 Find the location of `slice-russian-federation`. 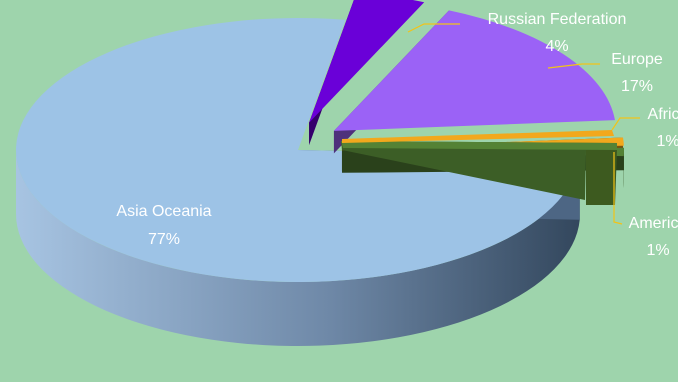

slice-russian-federation is located at coordinates (367, 61).